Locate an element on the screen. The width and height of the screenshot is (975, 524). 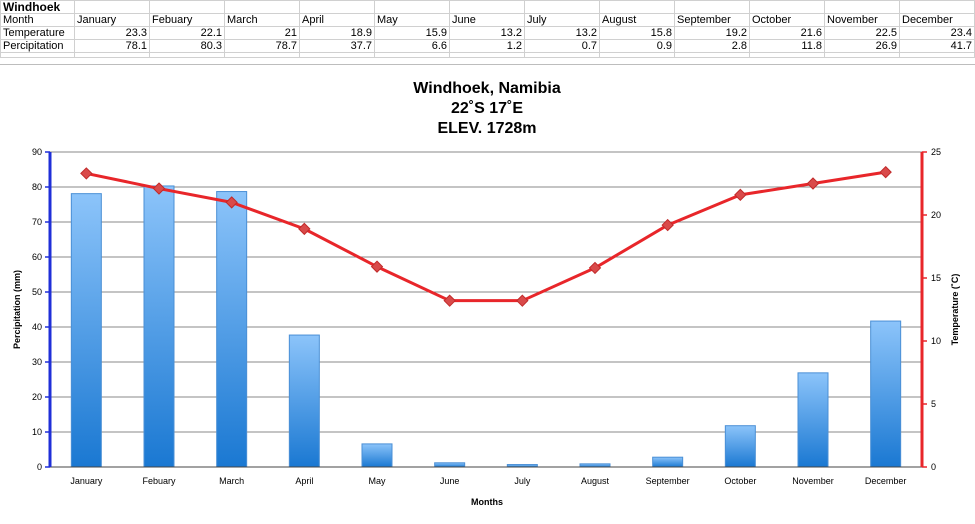
sheet-cell: 23.3 is located at coordinates (112, 33).